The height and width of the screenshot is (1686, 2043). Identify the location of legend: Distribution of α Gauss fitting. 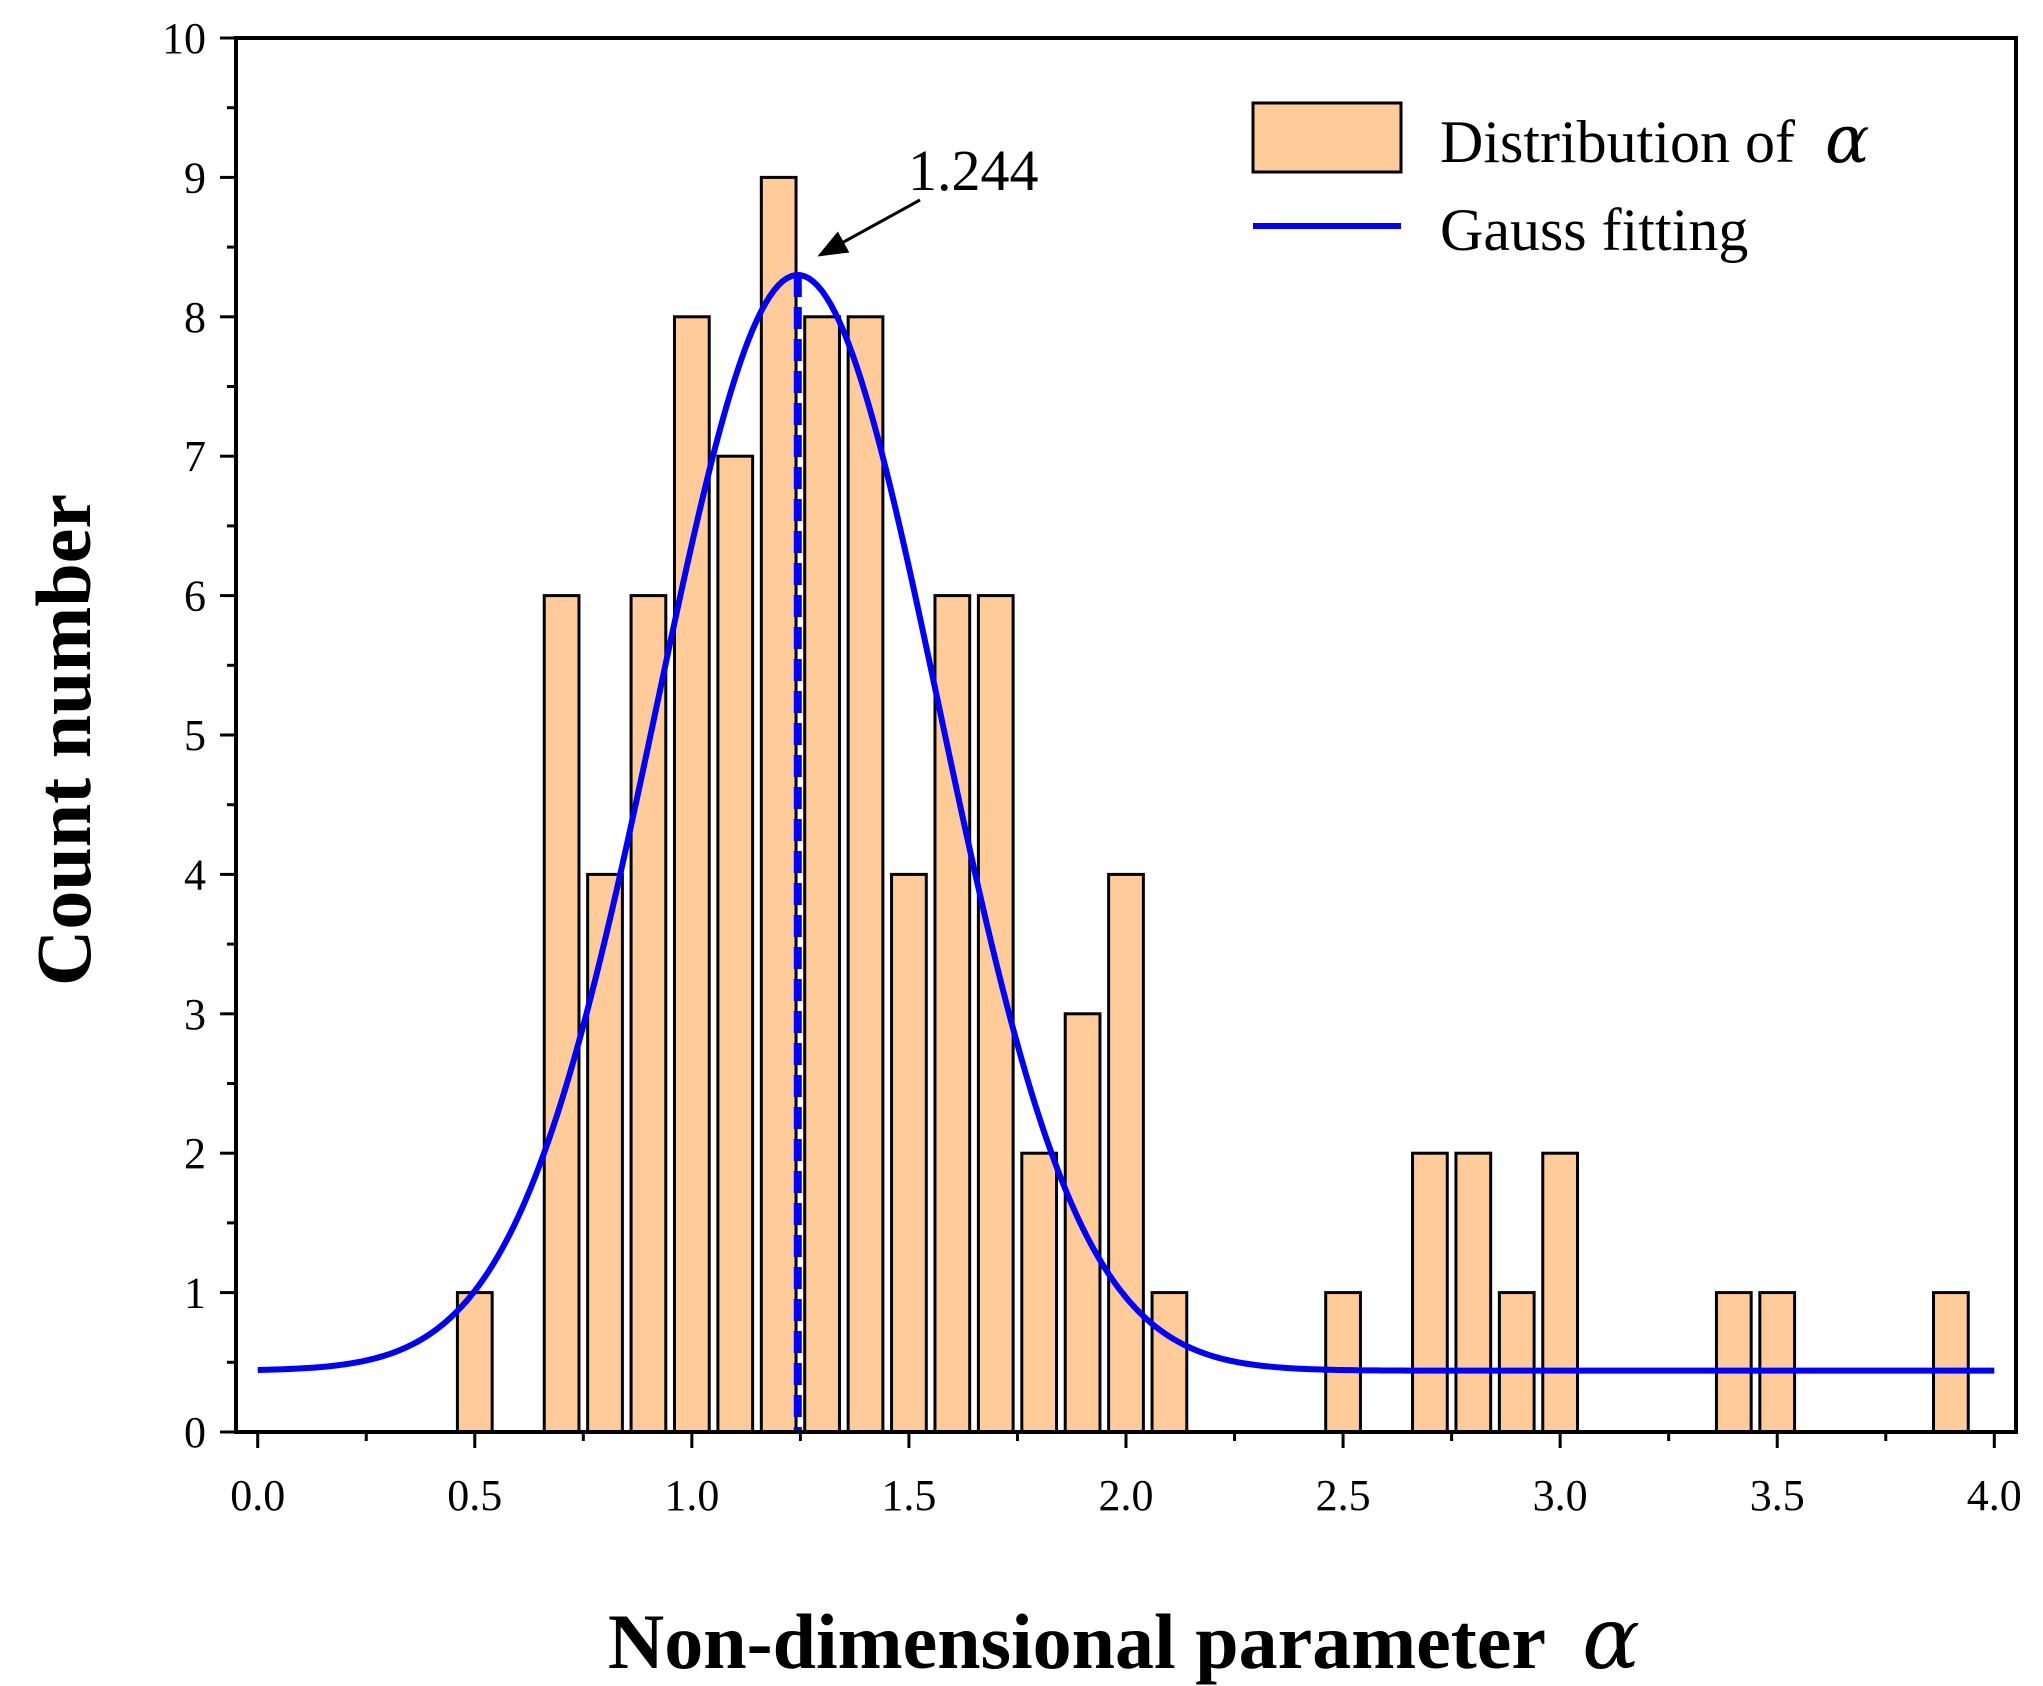
(1560, 182).